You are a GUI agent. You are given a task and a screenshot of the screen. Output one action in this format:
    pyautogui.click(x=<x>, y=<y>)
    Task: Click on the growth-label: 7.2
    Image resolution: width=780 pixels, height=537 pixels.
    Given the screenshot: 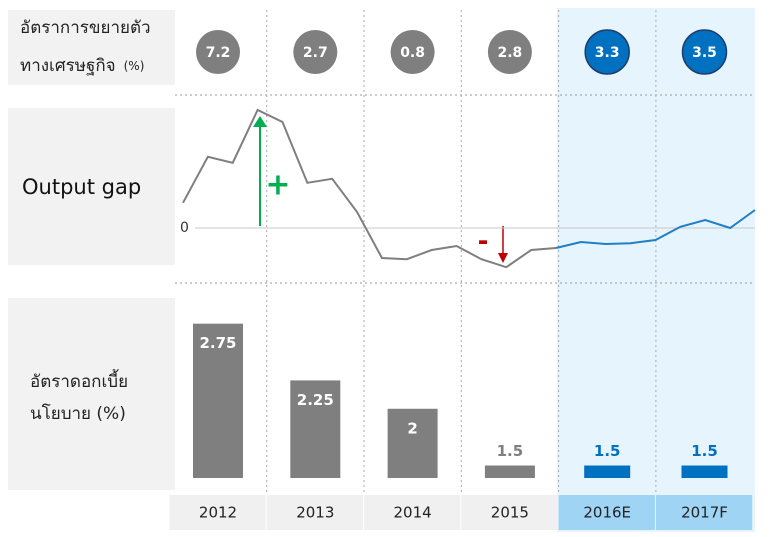 What is the action you would take?
    pyautogui.click(x=218, y=53)
    